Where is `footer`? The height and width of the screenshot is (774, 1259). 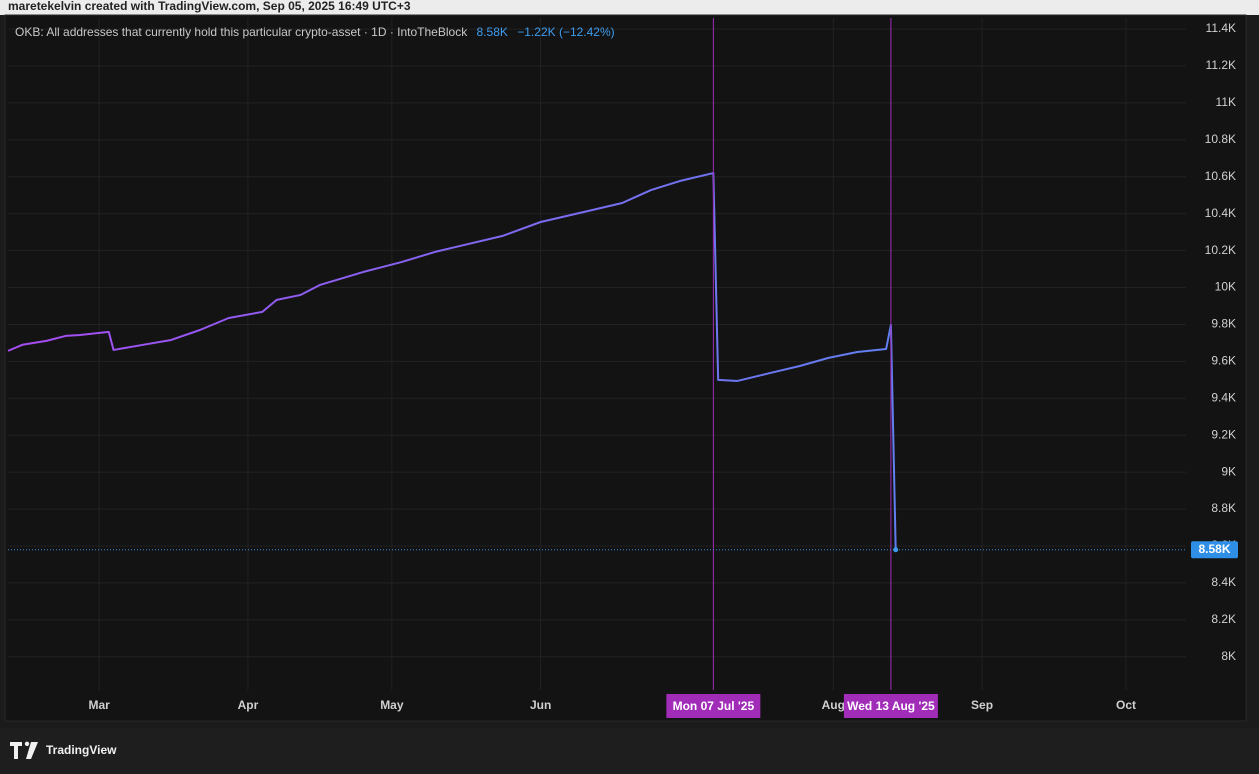 footer is located at coordinates (629, 751).